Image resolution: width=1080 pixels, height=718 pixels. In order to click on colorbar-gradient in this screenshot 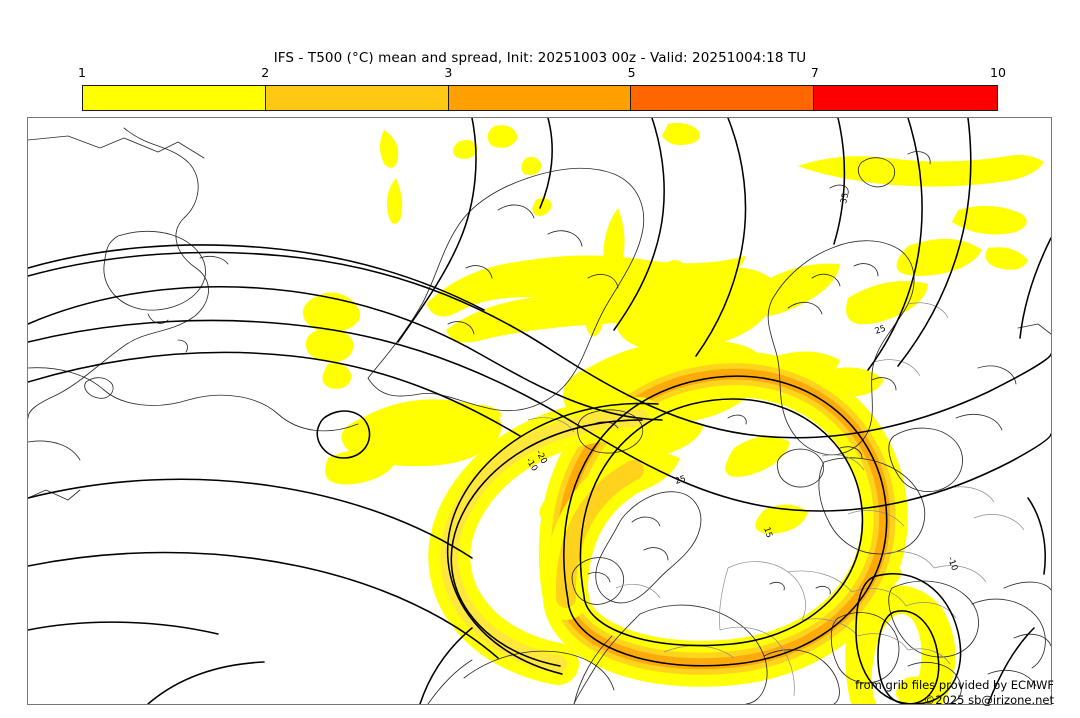, I will do `click(540, 98)`.